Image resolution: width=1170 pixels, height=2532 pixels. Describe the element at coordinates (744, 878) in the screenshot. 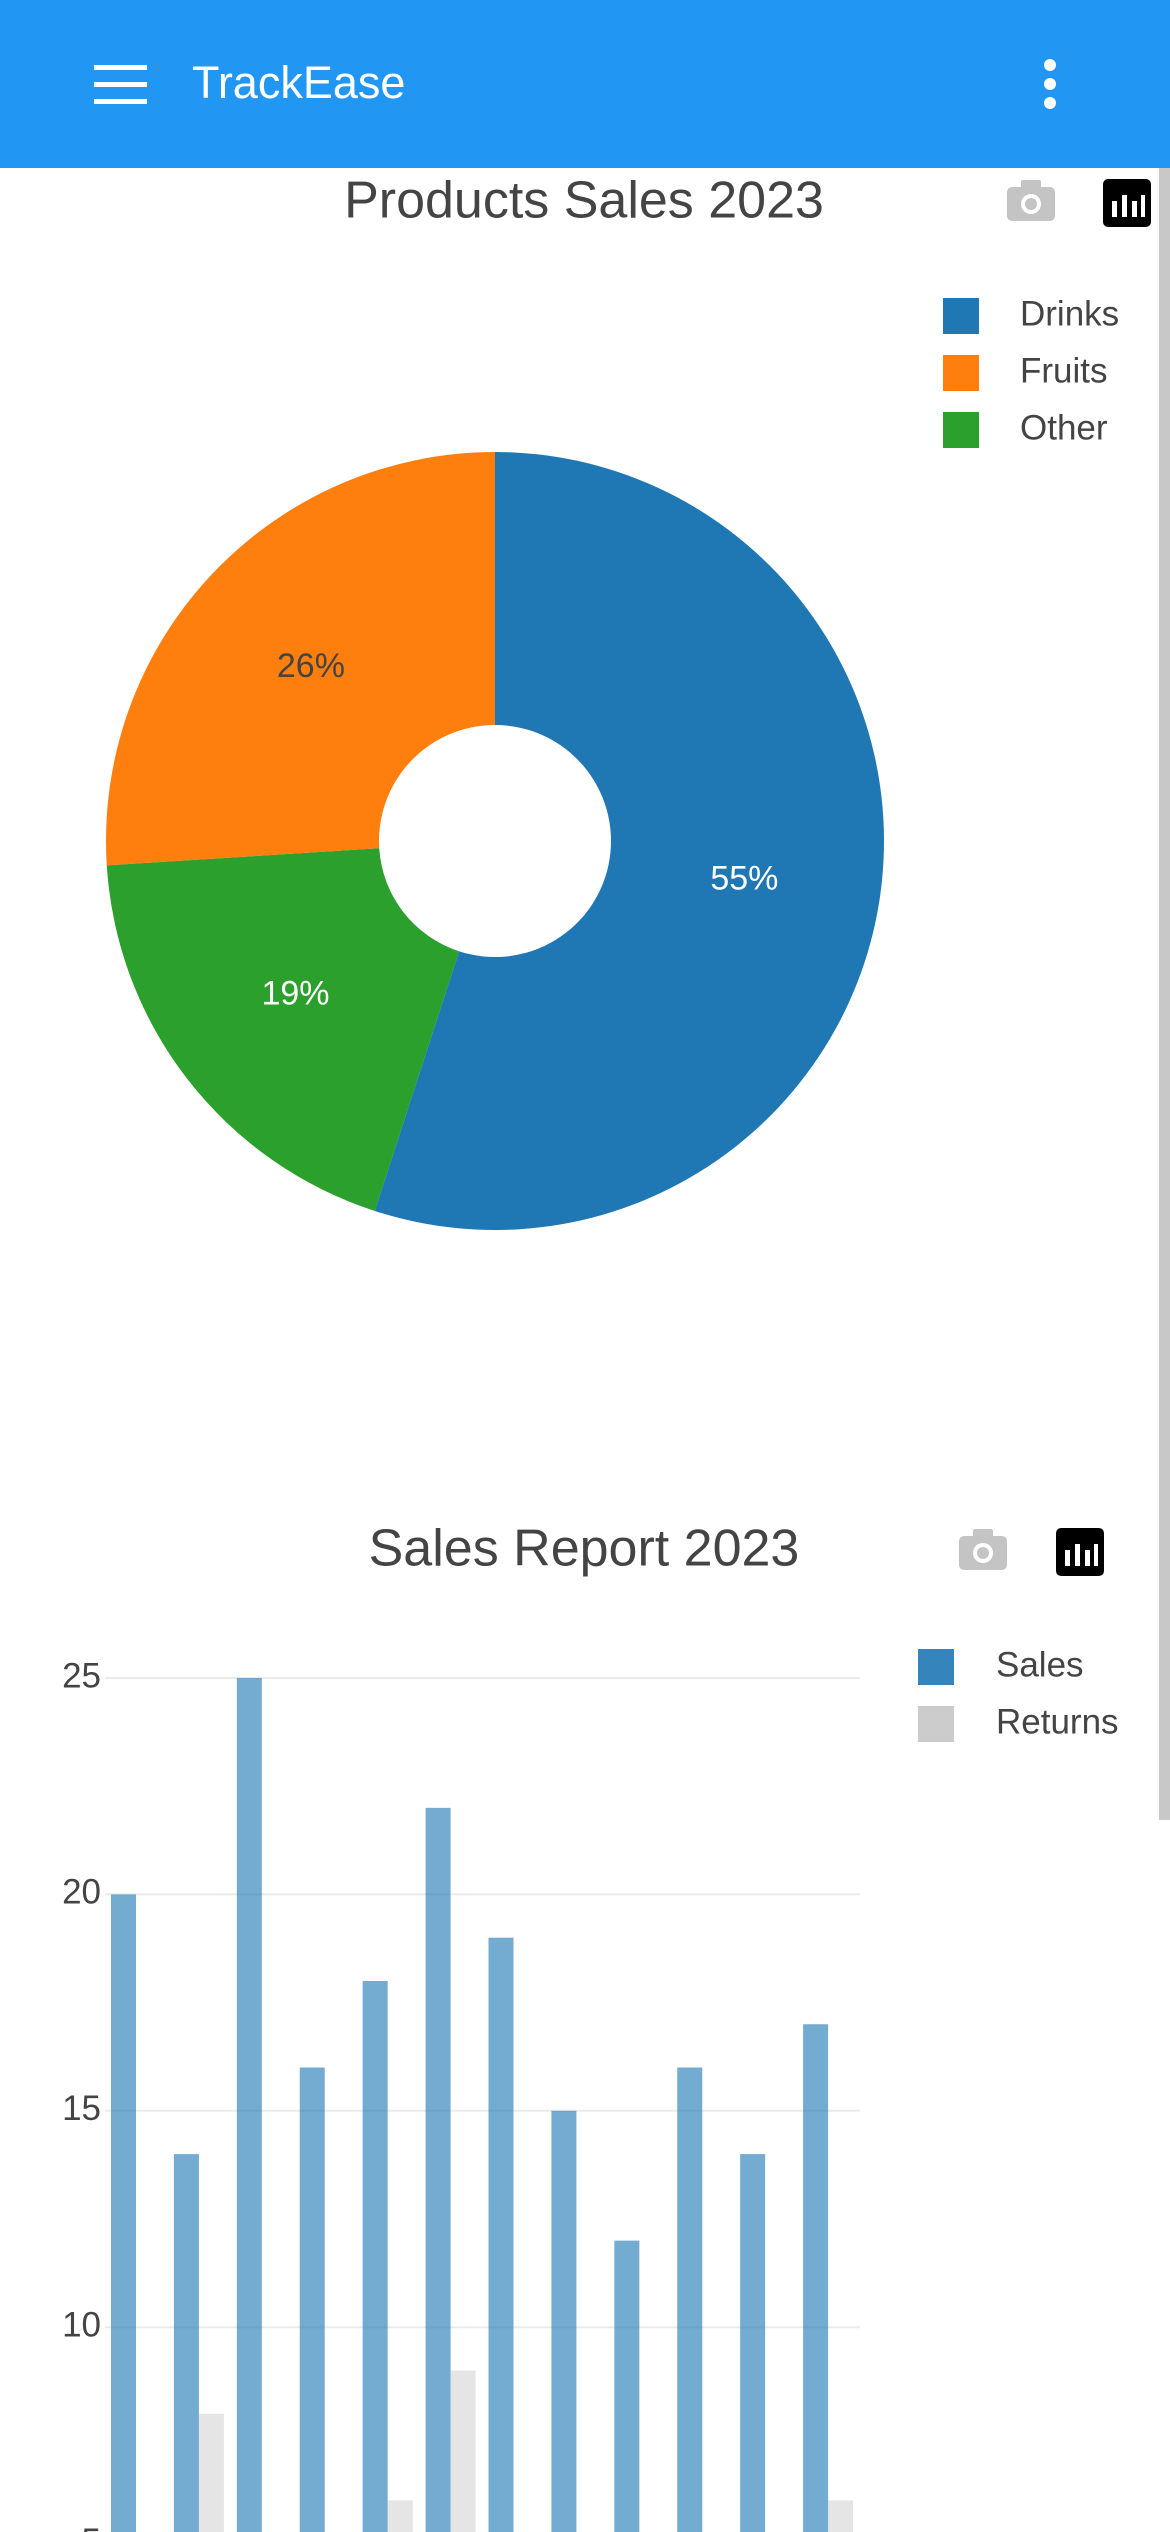

I see `slice-label: 55%` at that location.